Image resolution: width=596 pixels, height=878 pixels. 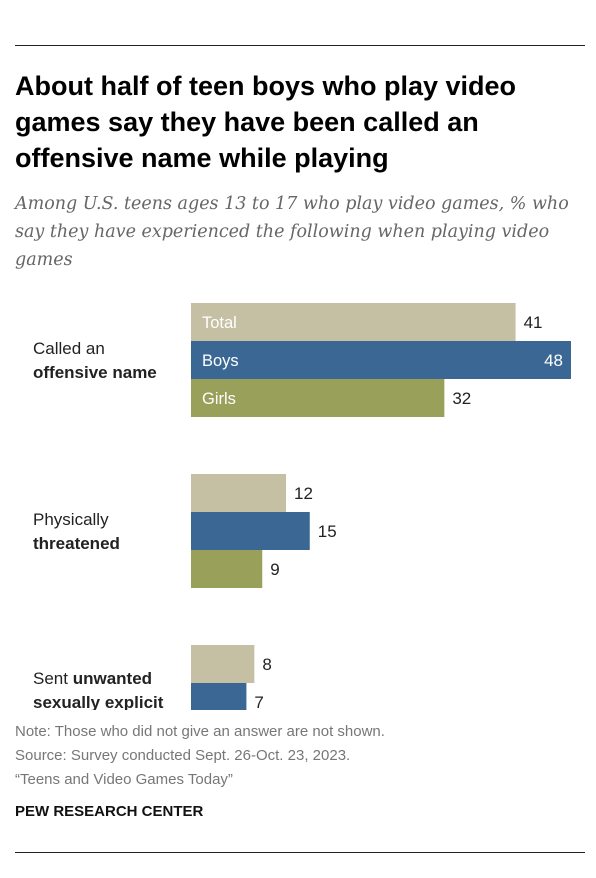 What do you see at coordinates (76, 543) in the screenshot?
I see `category-label-part: threatened` at bounding box center [76, 543].